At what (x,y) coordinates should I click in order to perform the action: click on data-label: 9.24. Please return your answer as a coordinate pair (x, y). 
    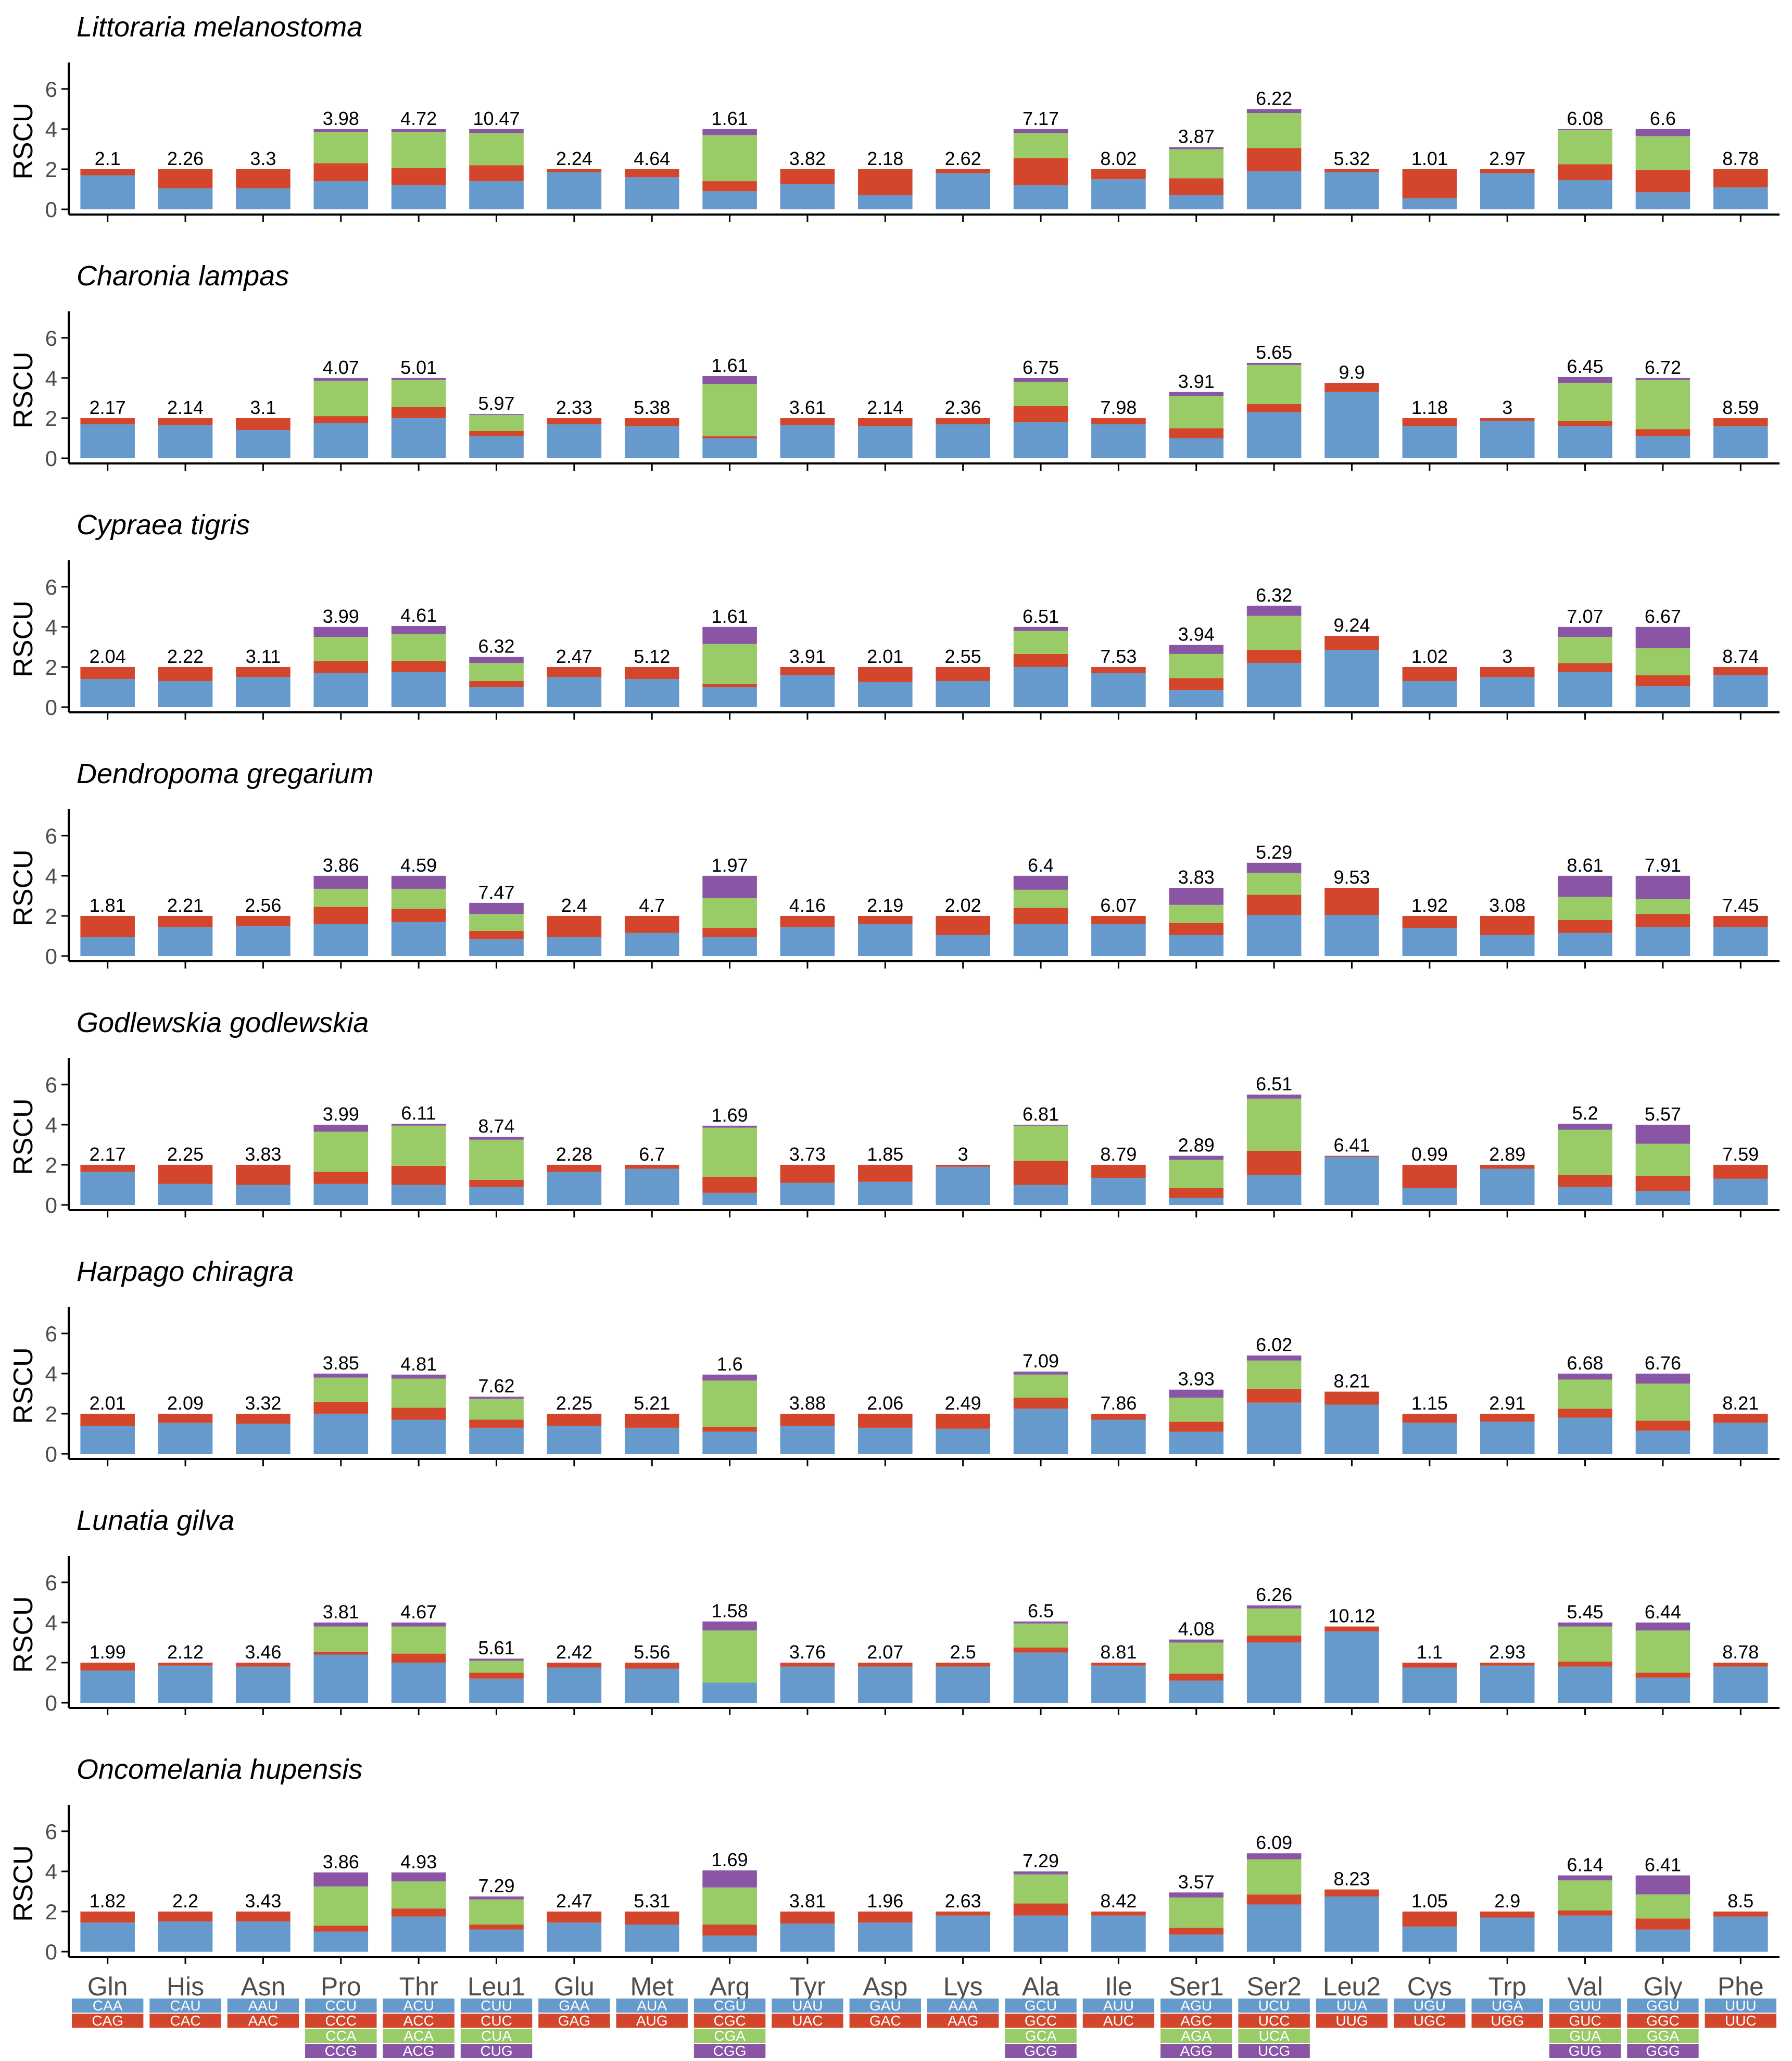
    Looking at the image, I should click on (1351, 625).